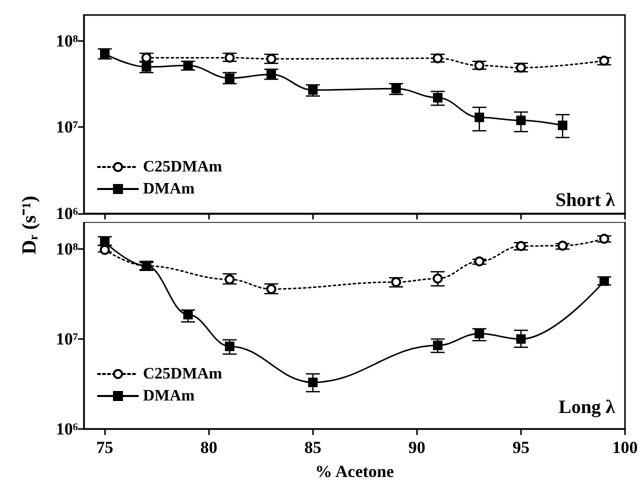 This screenshot has height=493, width=641. What do you see at coordinates (587, 407) in the screenshot?
I see `annotation: Long λ` at bounding box center [587, 407].